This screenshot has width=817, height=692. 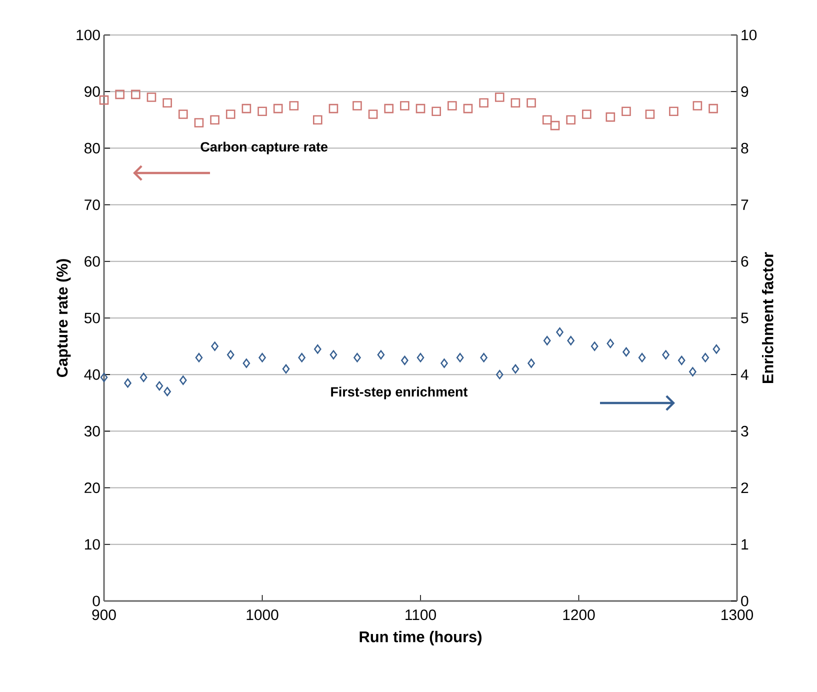 I want to click on y2-tick-label: 0, so click(x=744, y=601).